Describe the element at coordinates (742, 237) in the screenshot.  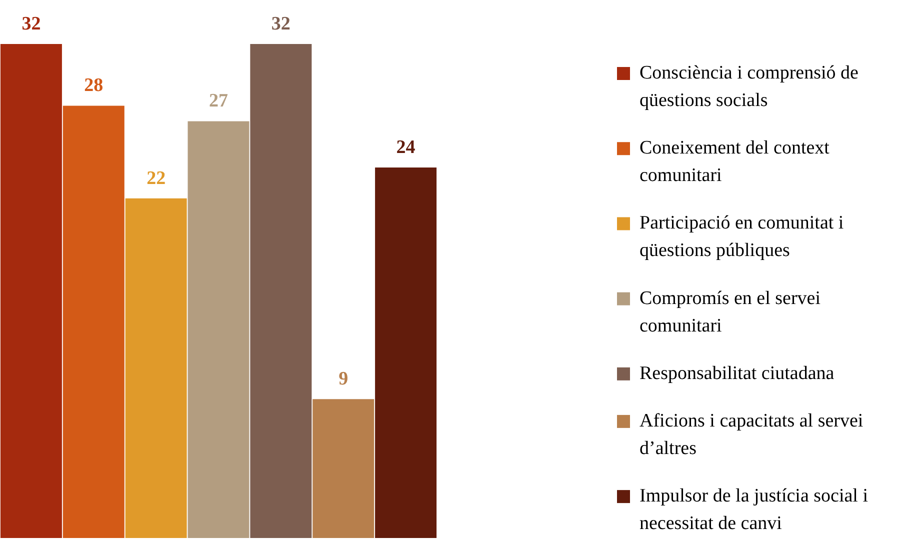
I see `legend-label: Participació en comunitat i qüestions públiques` at that location.